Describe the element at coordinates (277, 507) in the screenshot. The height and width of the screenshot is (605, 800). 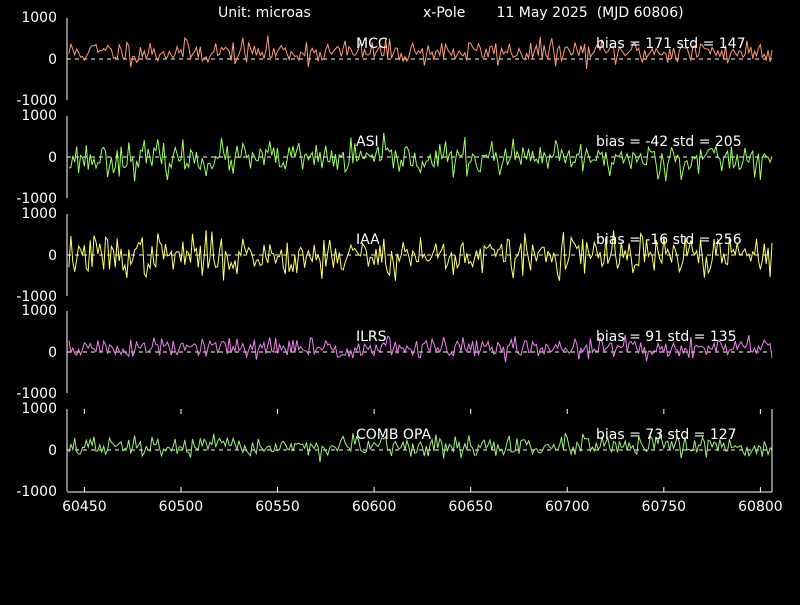
I see `x-tick-label: 60550` at that location.